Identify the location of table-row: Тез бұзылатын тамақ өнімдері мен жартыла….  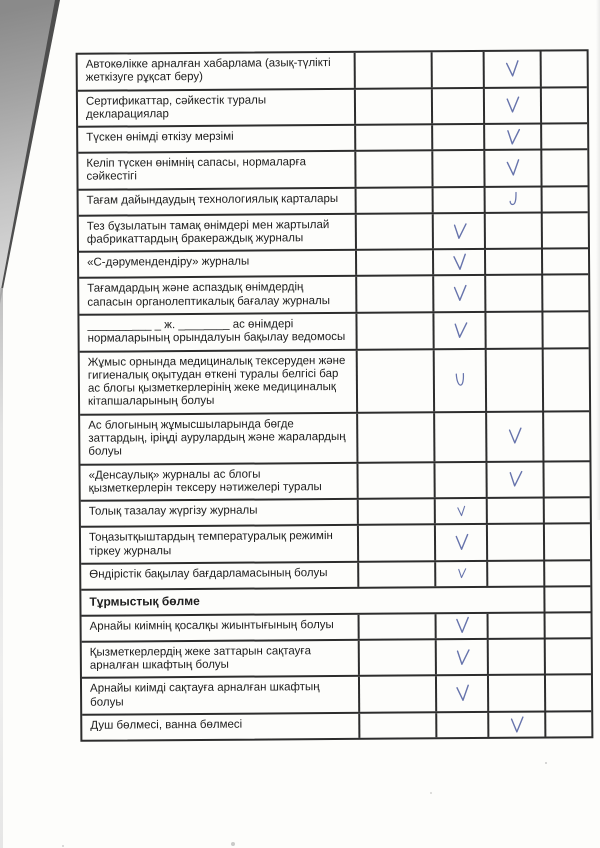
(333, 233).